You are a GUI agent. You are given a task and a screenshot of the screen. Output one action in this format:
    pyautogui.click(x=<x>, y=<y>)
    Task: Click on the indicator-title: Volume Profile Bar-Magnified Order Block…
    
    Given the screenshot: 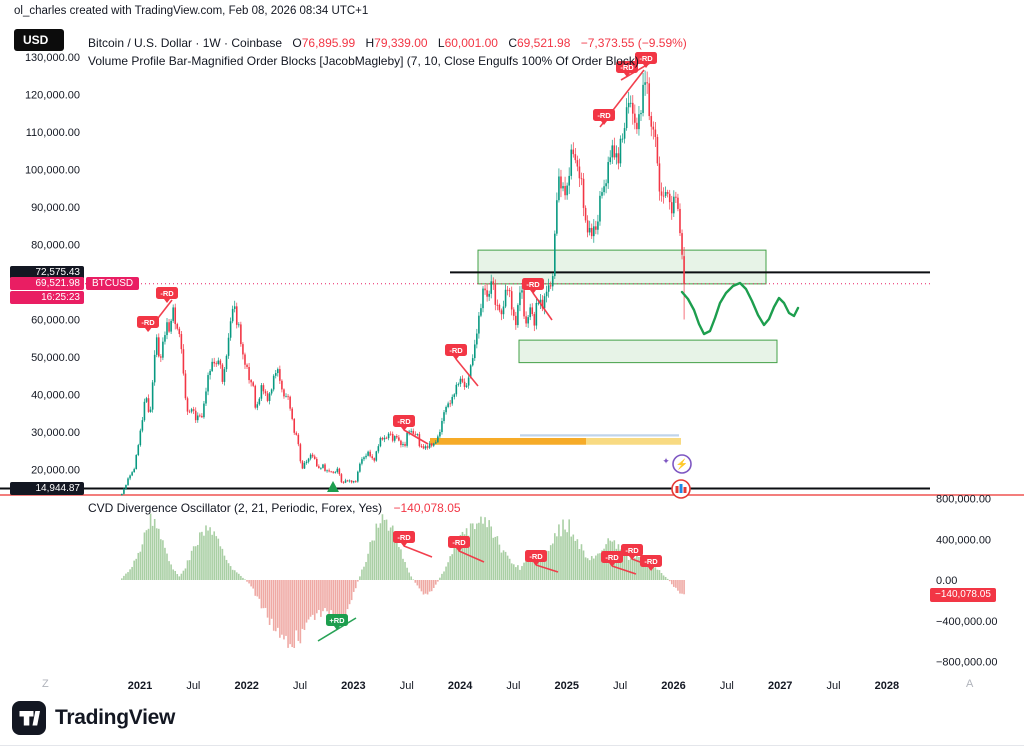 What is the action you would take?
    pyautogui.click(x=363, y=61)
    